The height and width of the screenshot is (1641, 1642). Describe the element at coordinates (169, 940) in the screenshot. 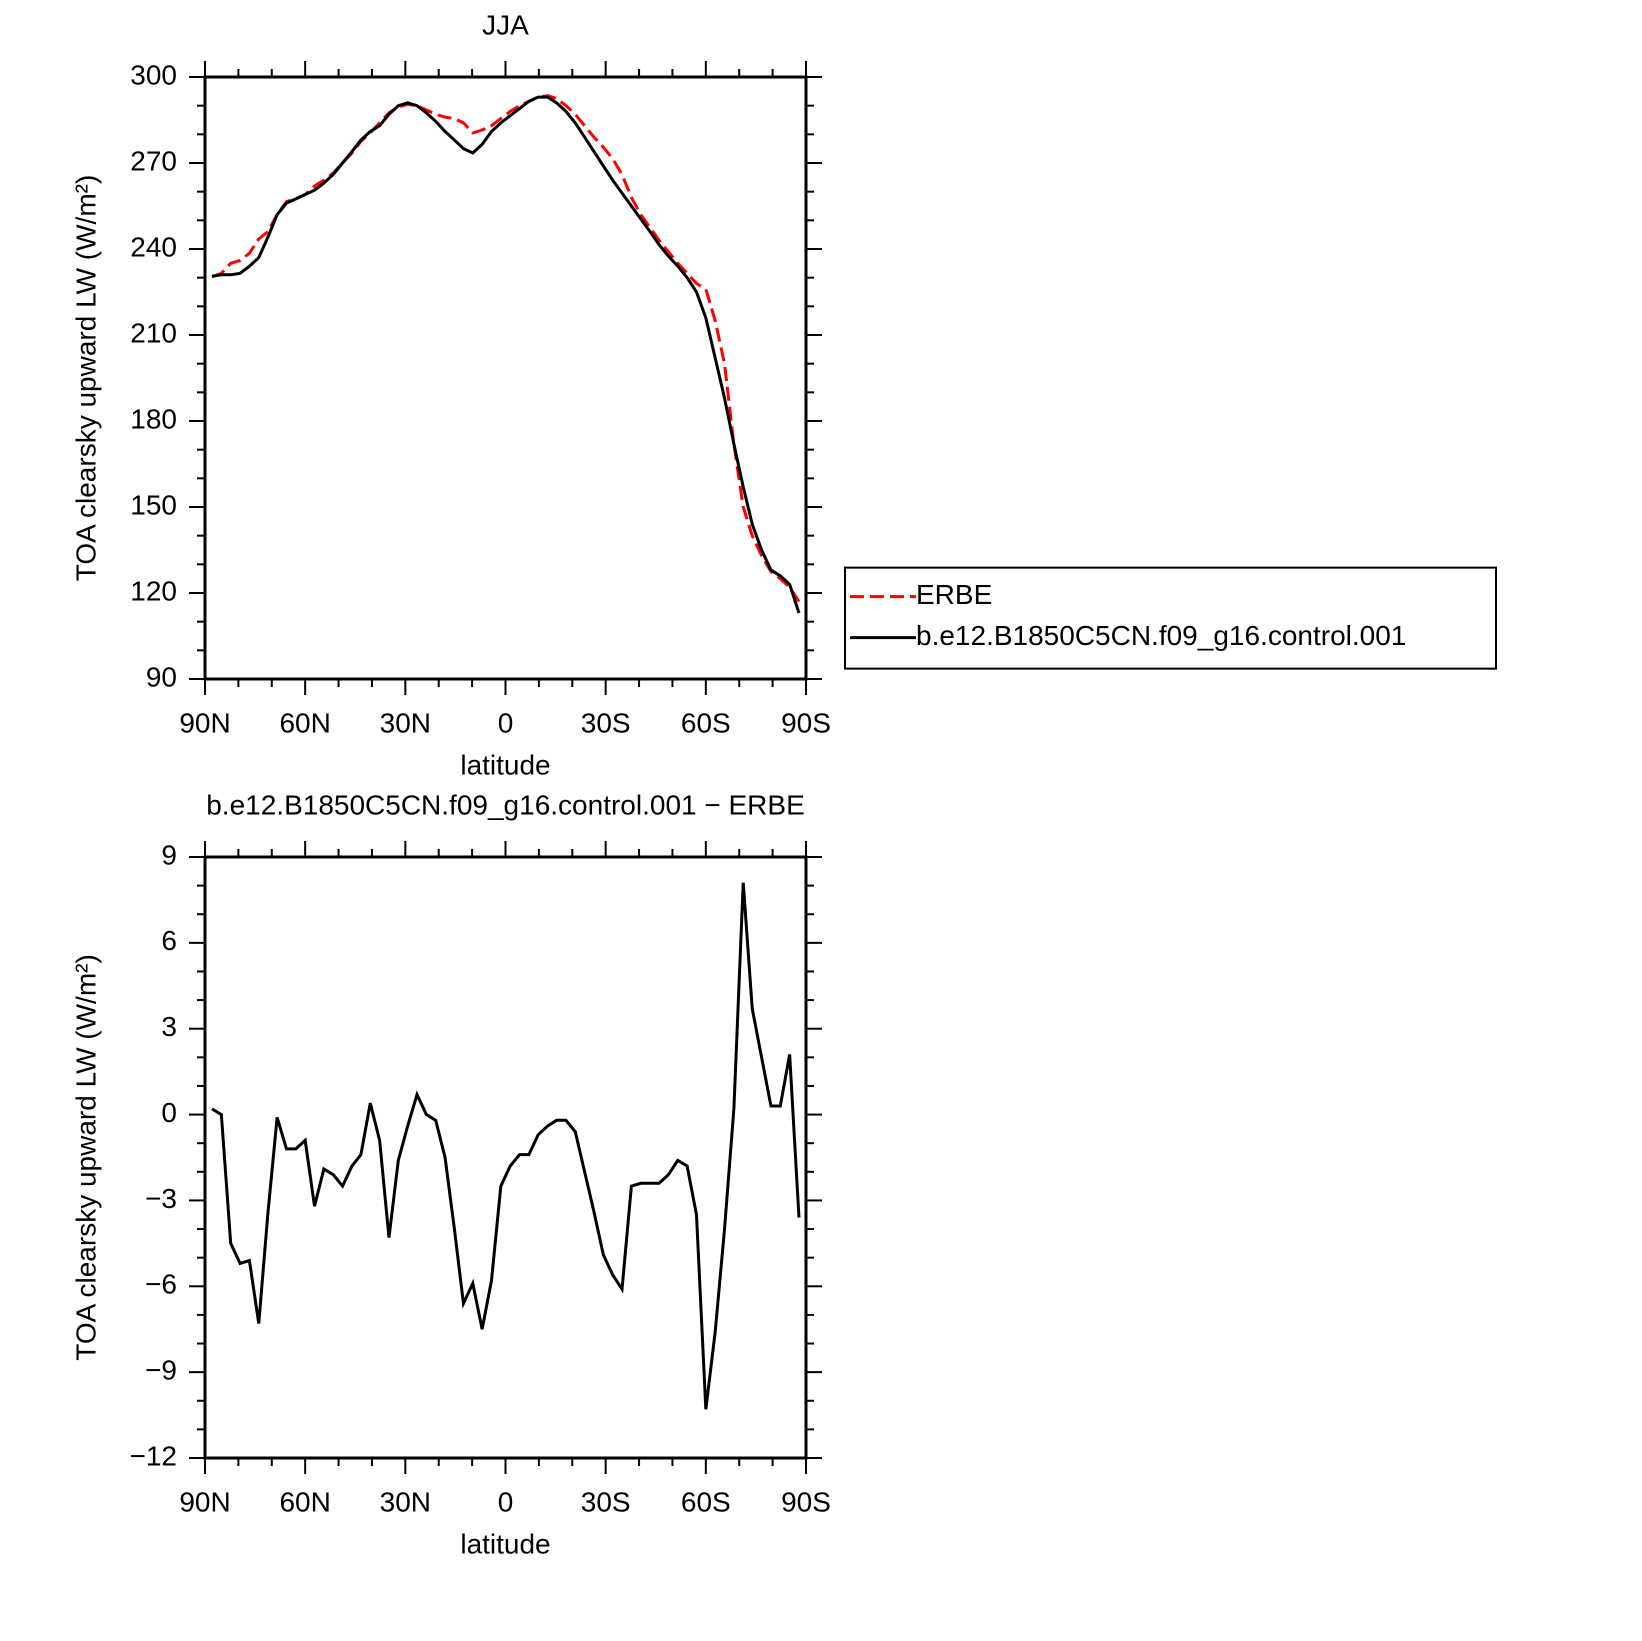

I see `y-tick-label: 6` at that location.